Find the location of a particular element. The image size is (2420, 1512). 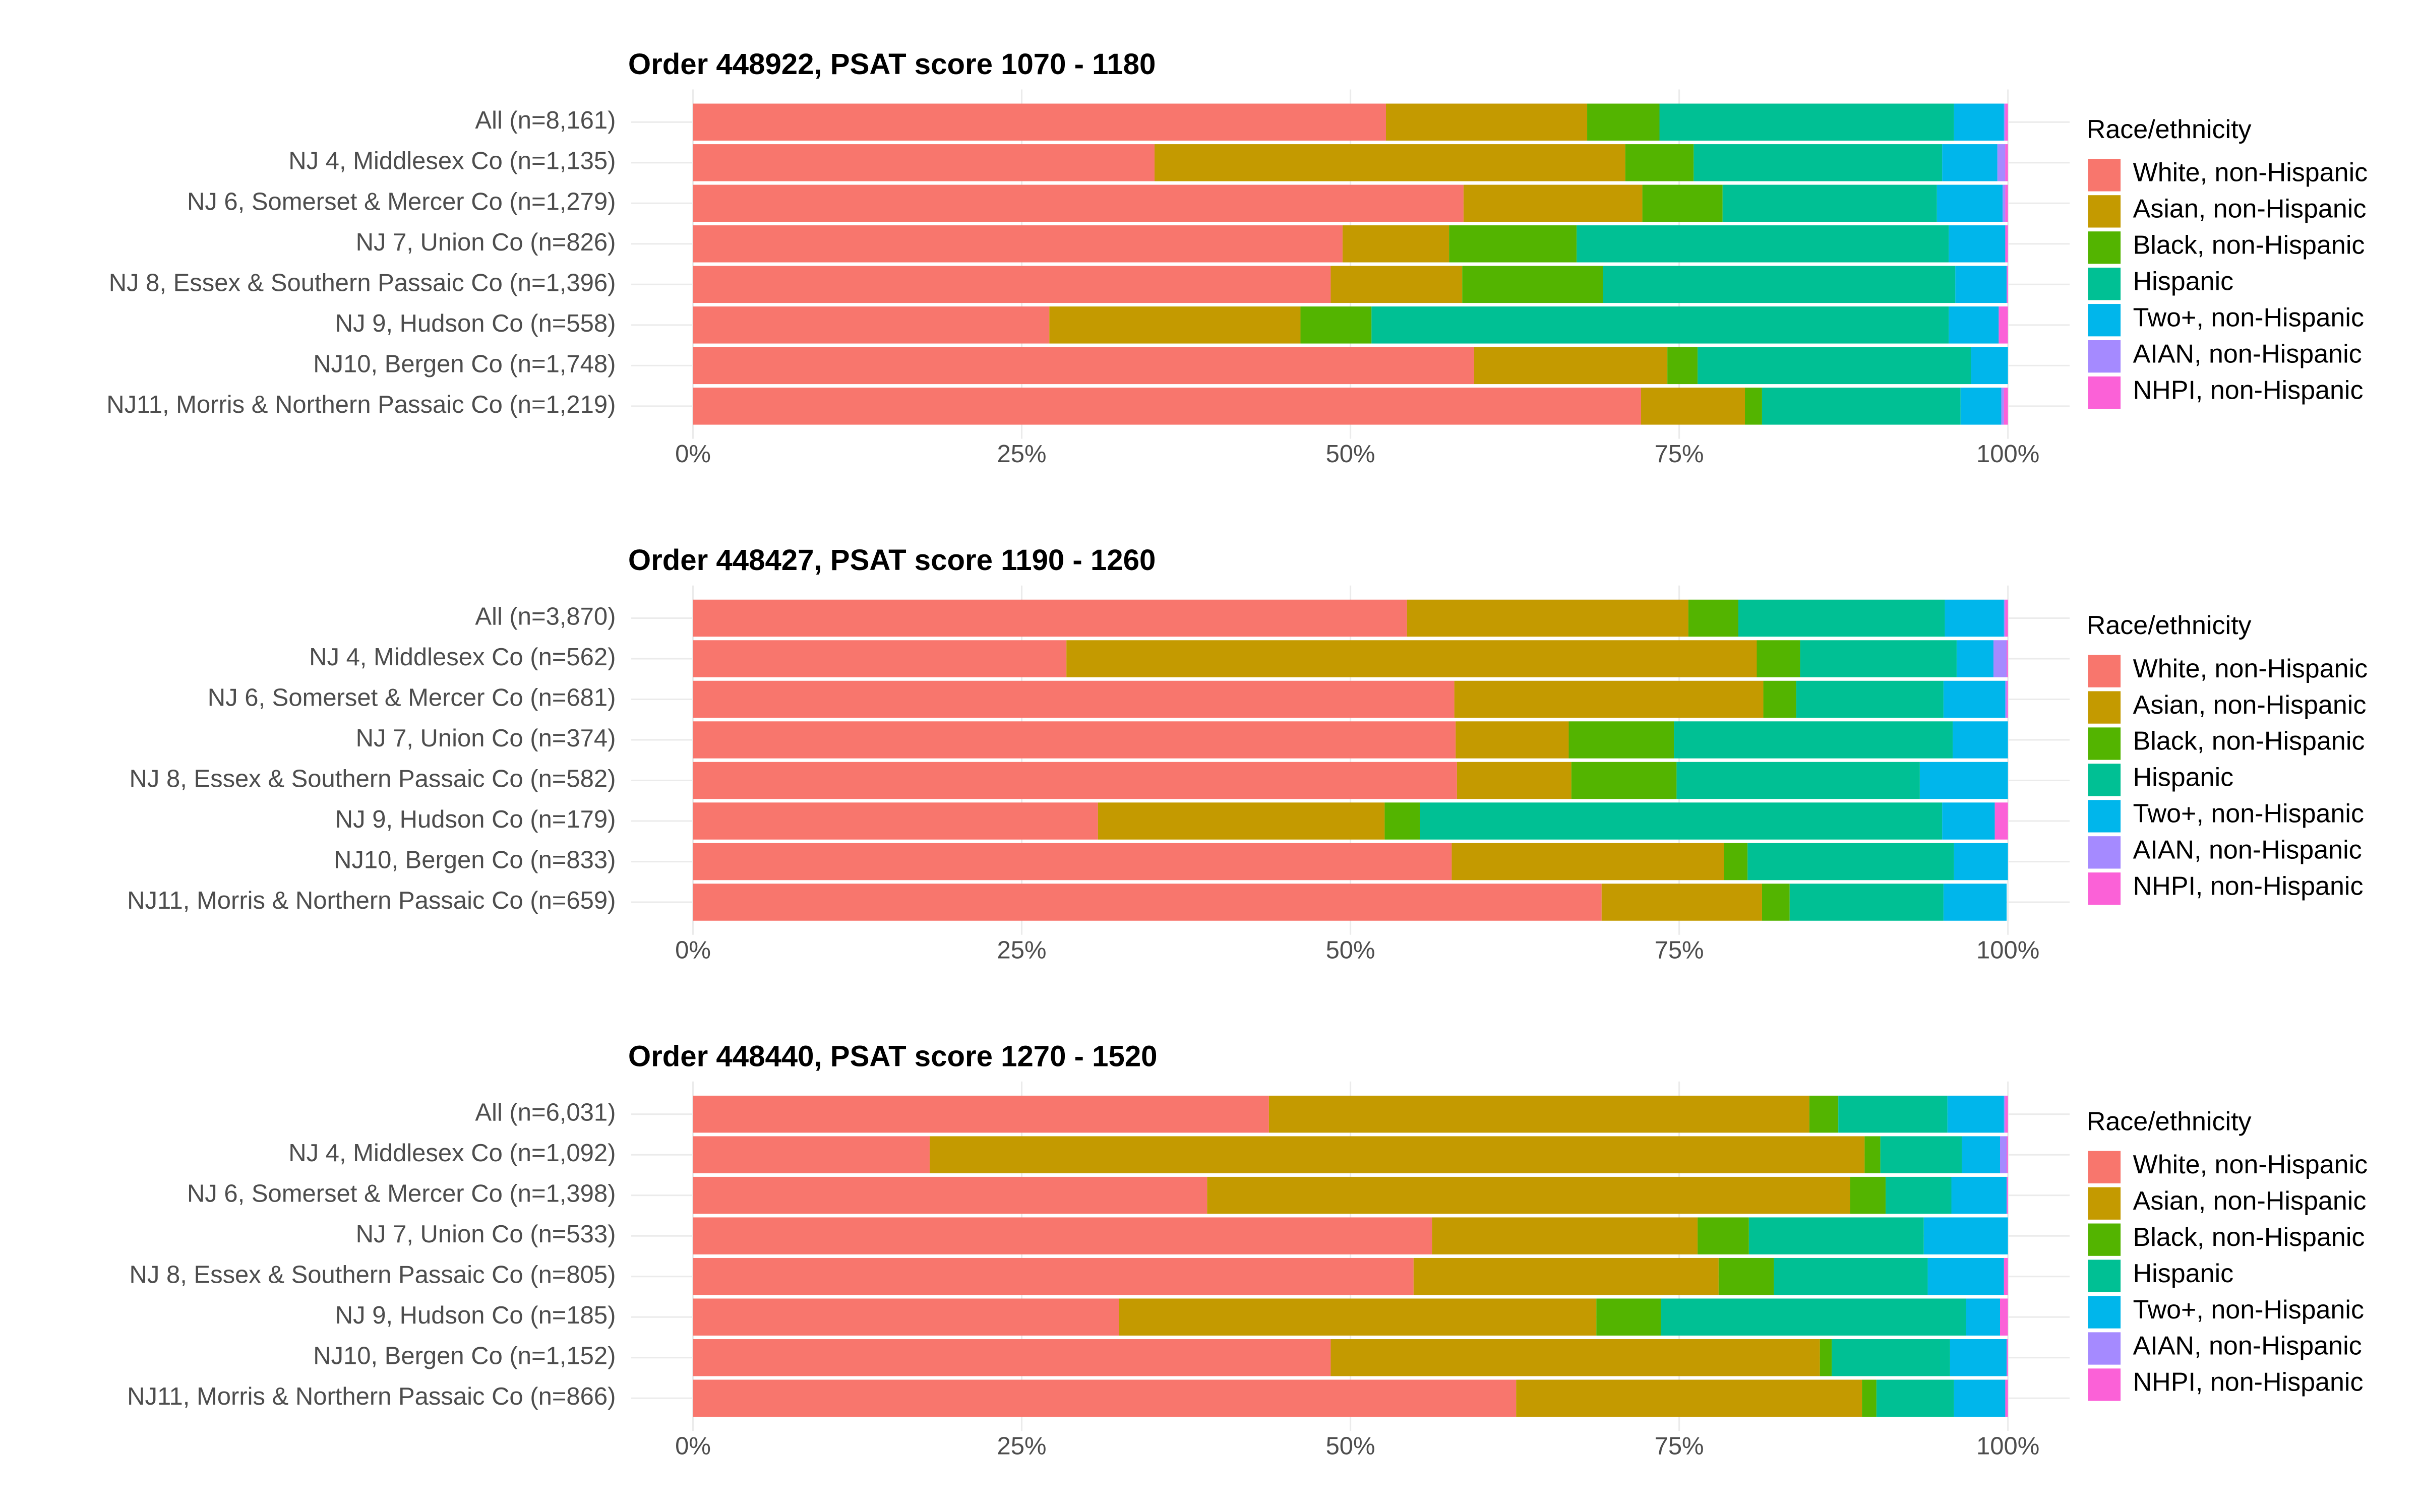

legend-label: Two+, non-Hispanic is located at coordinates (2248, 814).